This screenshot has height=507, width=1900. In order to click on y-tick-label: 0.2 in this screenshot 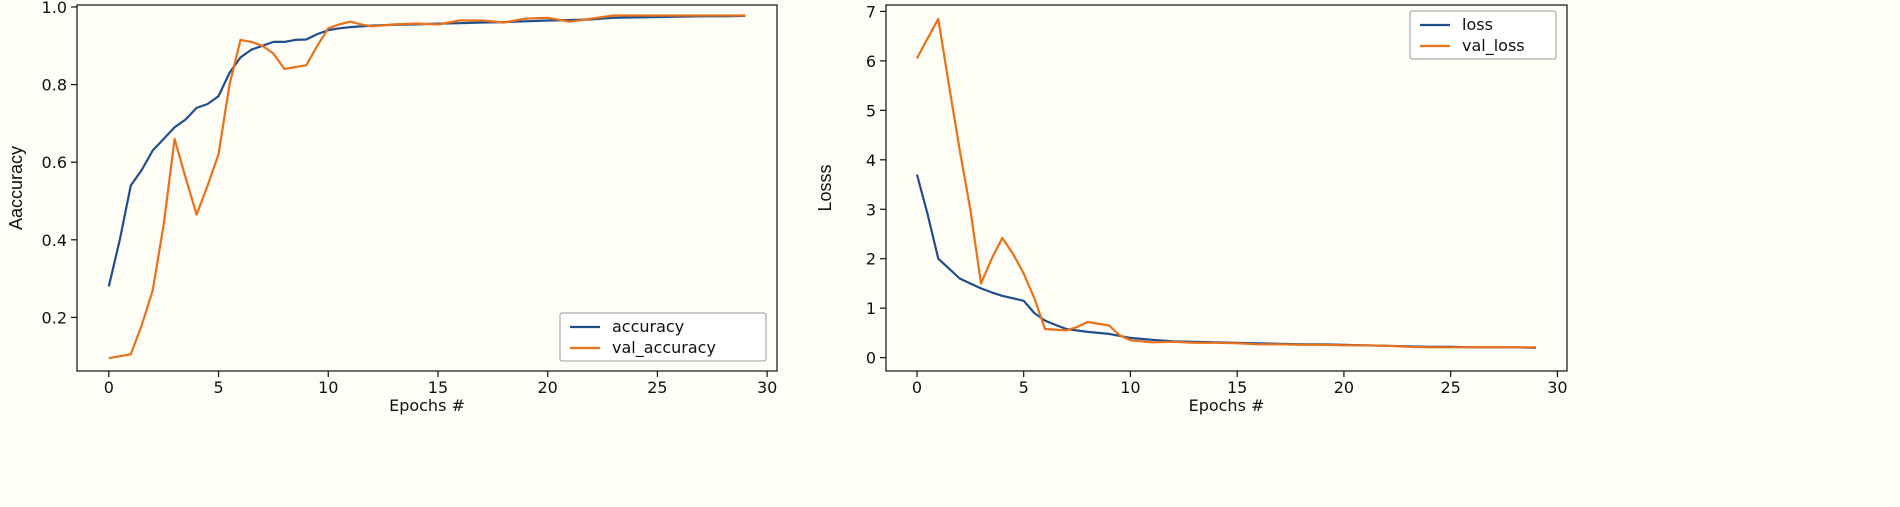, I will do `click(54, 317)`.